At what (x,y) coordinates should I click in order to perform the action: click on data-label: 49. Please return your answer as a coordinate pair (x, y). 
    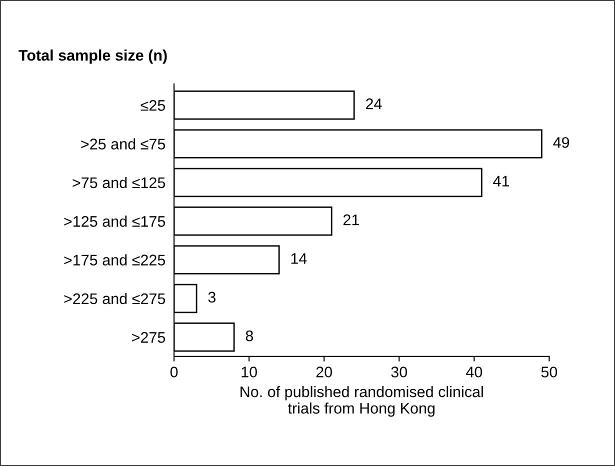
    Looking at the image, I should click on (561, 142).